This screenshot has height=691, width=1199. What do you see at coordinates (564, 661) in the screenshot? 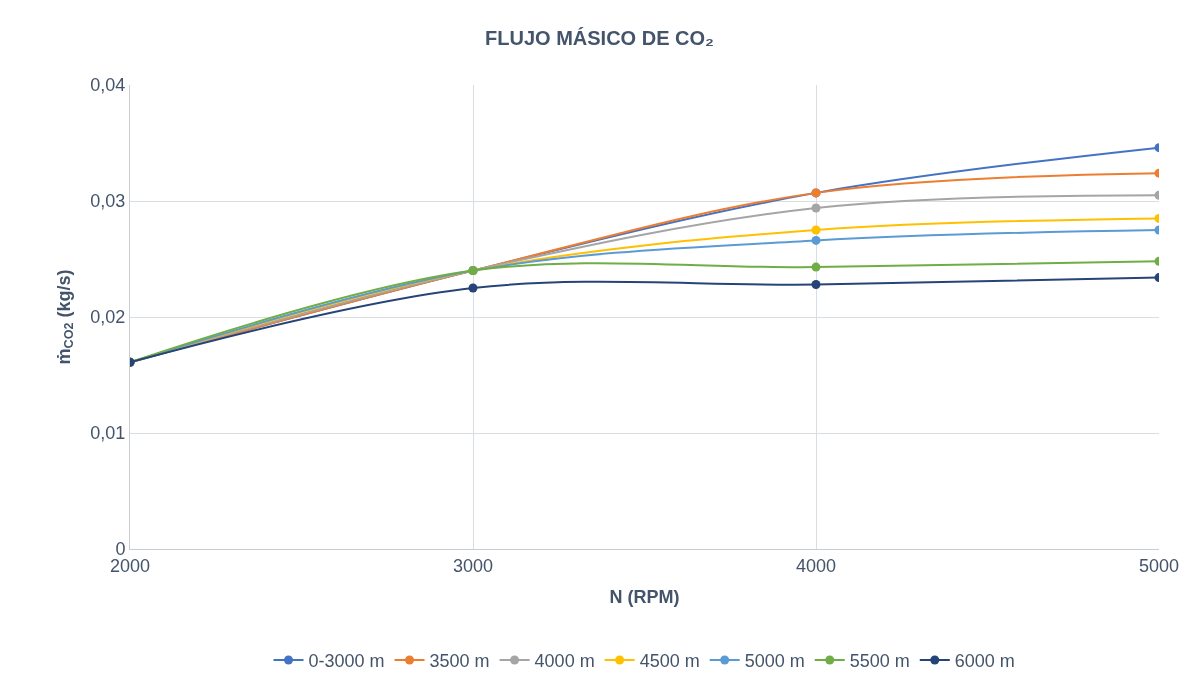
I see `legend-label: 4000 m` at bounding box center [564, 661].